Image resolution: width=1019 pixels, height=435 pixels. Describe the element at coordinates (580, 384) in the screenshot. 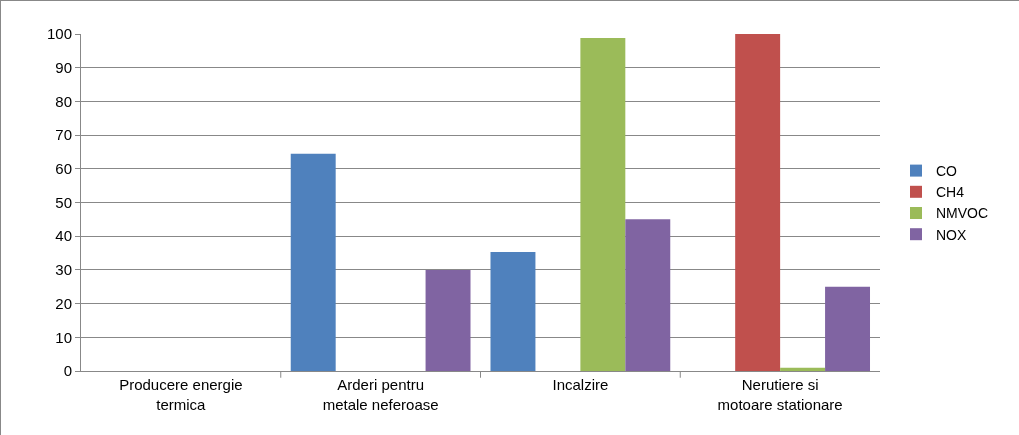

I see `x-tick-label: Incalzire` at that location.